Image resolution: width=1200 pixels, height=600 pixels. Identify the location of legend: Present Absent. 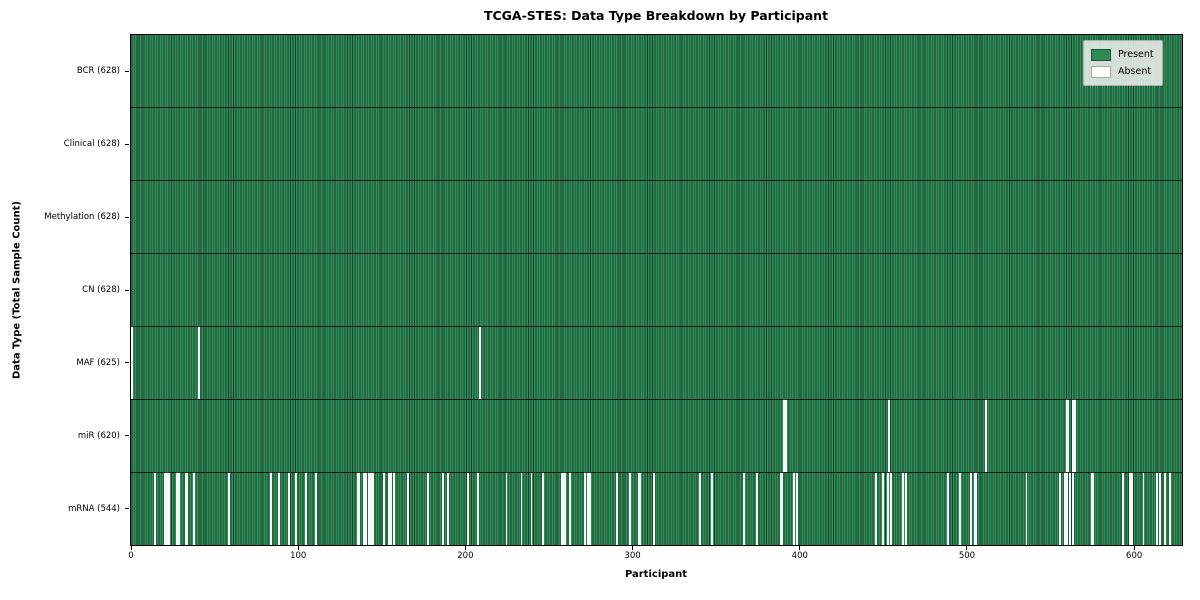
(1123, 63).